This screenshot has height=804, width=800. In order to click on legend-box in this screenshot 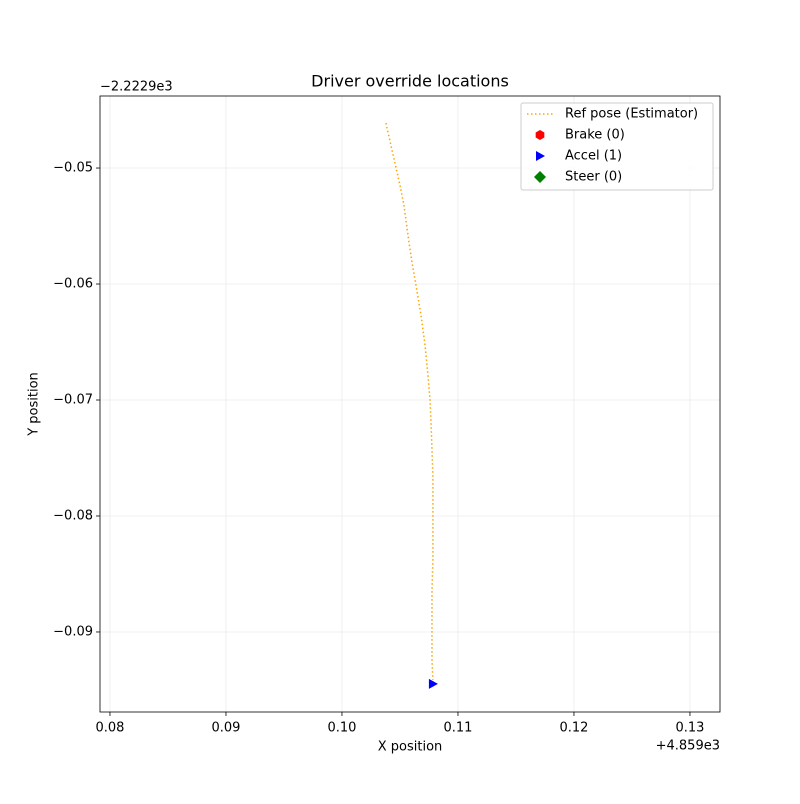, I will do `click(617, 146)`.